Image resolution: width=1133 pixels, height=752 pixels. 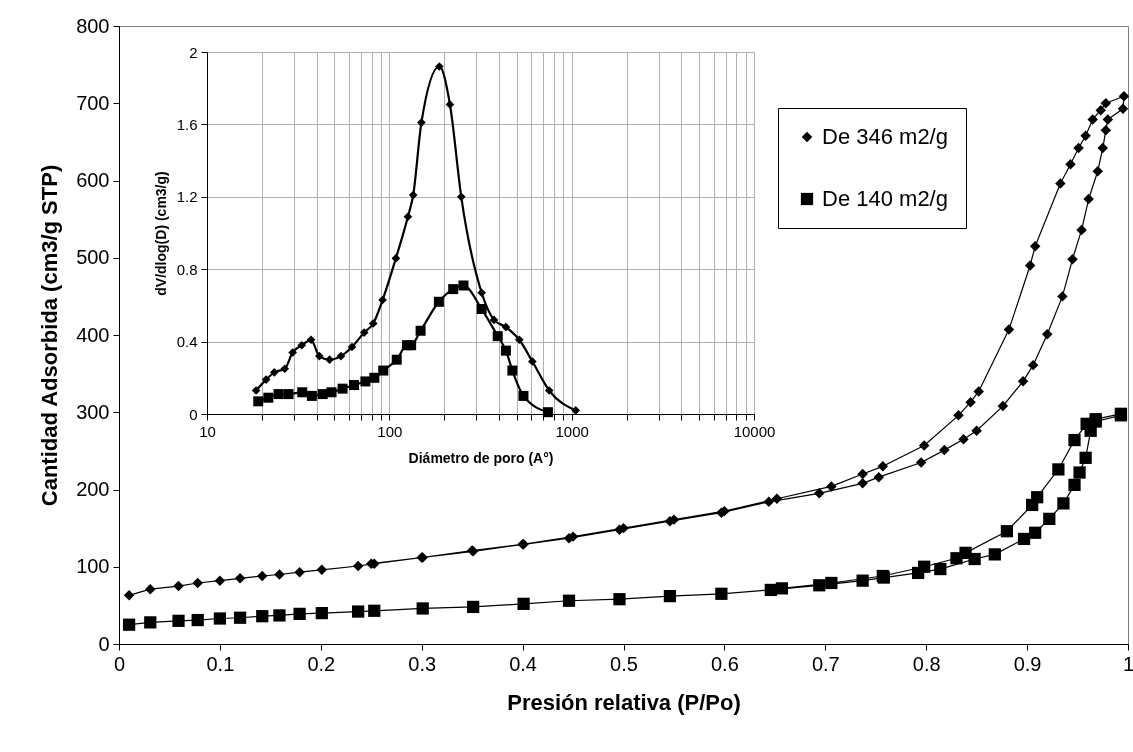 I want to click on y-tick-label: 0.4, so click(x=187, y=342).